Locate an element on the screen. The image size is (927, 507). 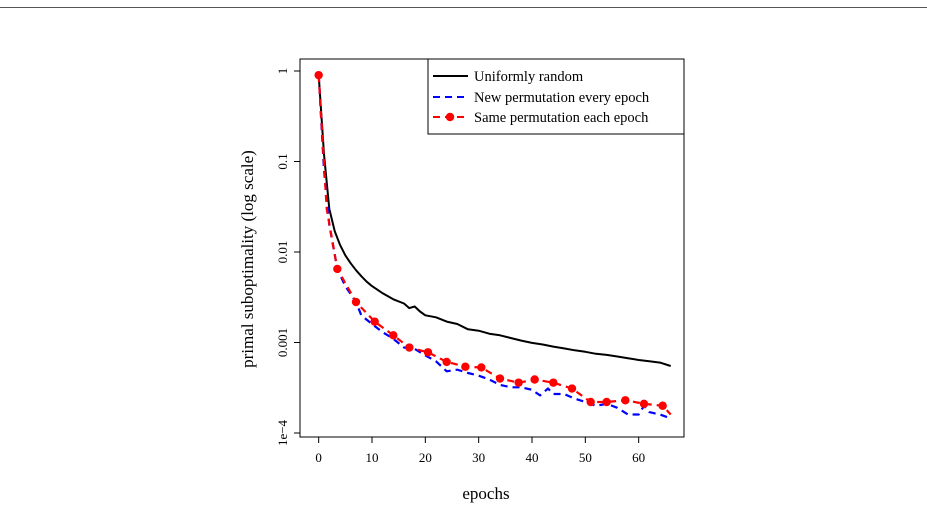
x-axis: 0 10 20 30 40 50 60 is located at coordinates (480, 450).